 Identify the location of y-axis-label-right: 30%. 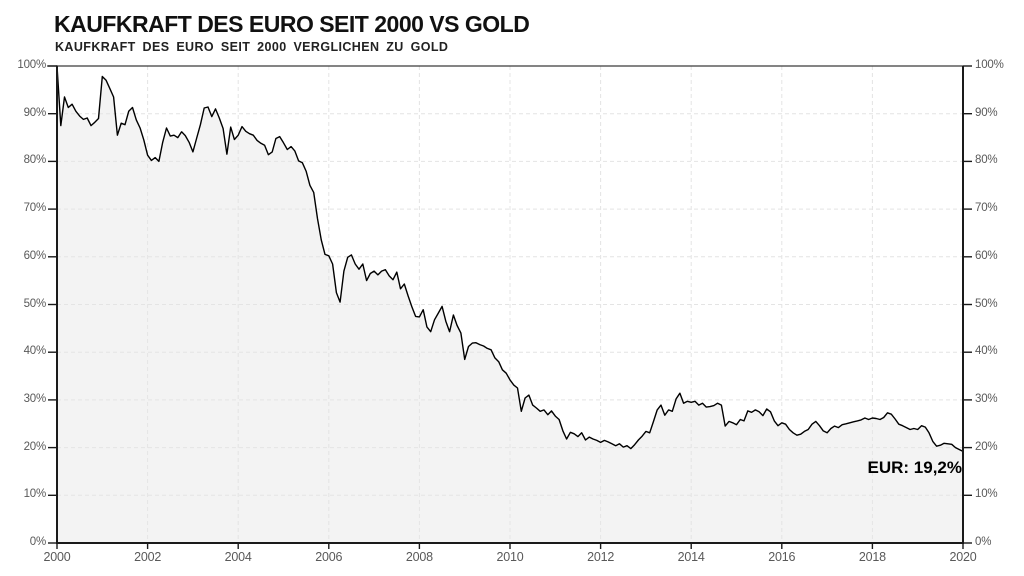
(986, 398).